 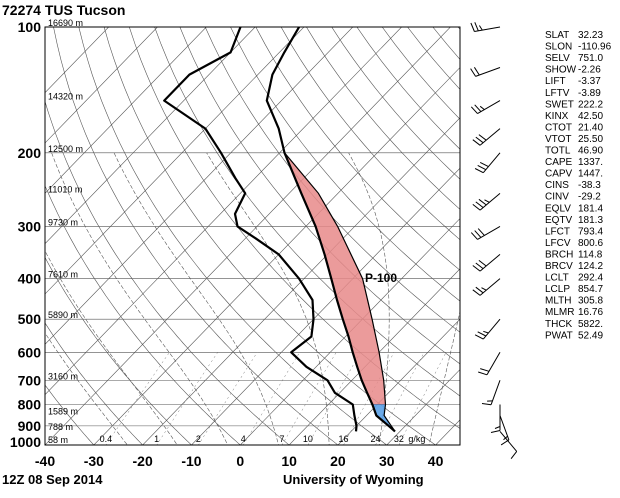 What do you see at coordinates (589, 70) in the screenshot?
I see `index-value: -2.26` at bounding box center [589, 70].